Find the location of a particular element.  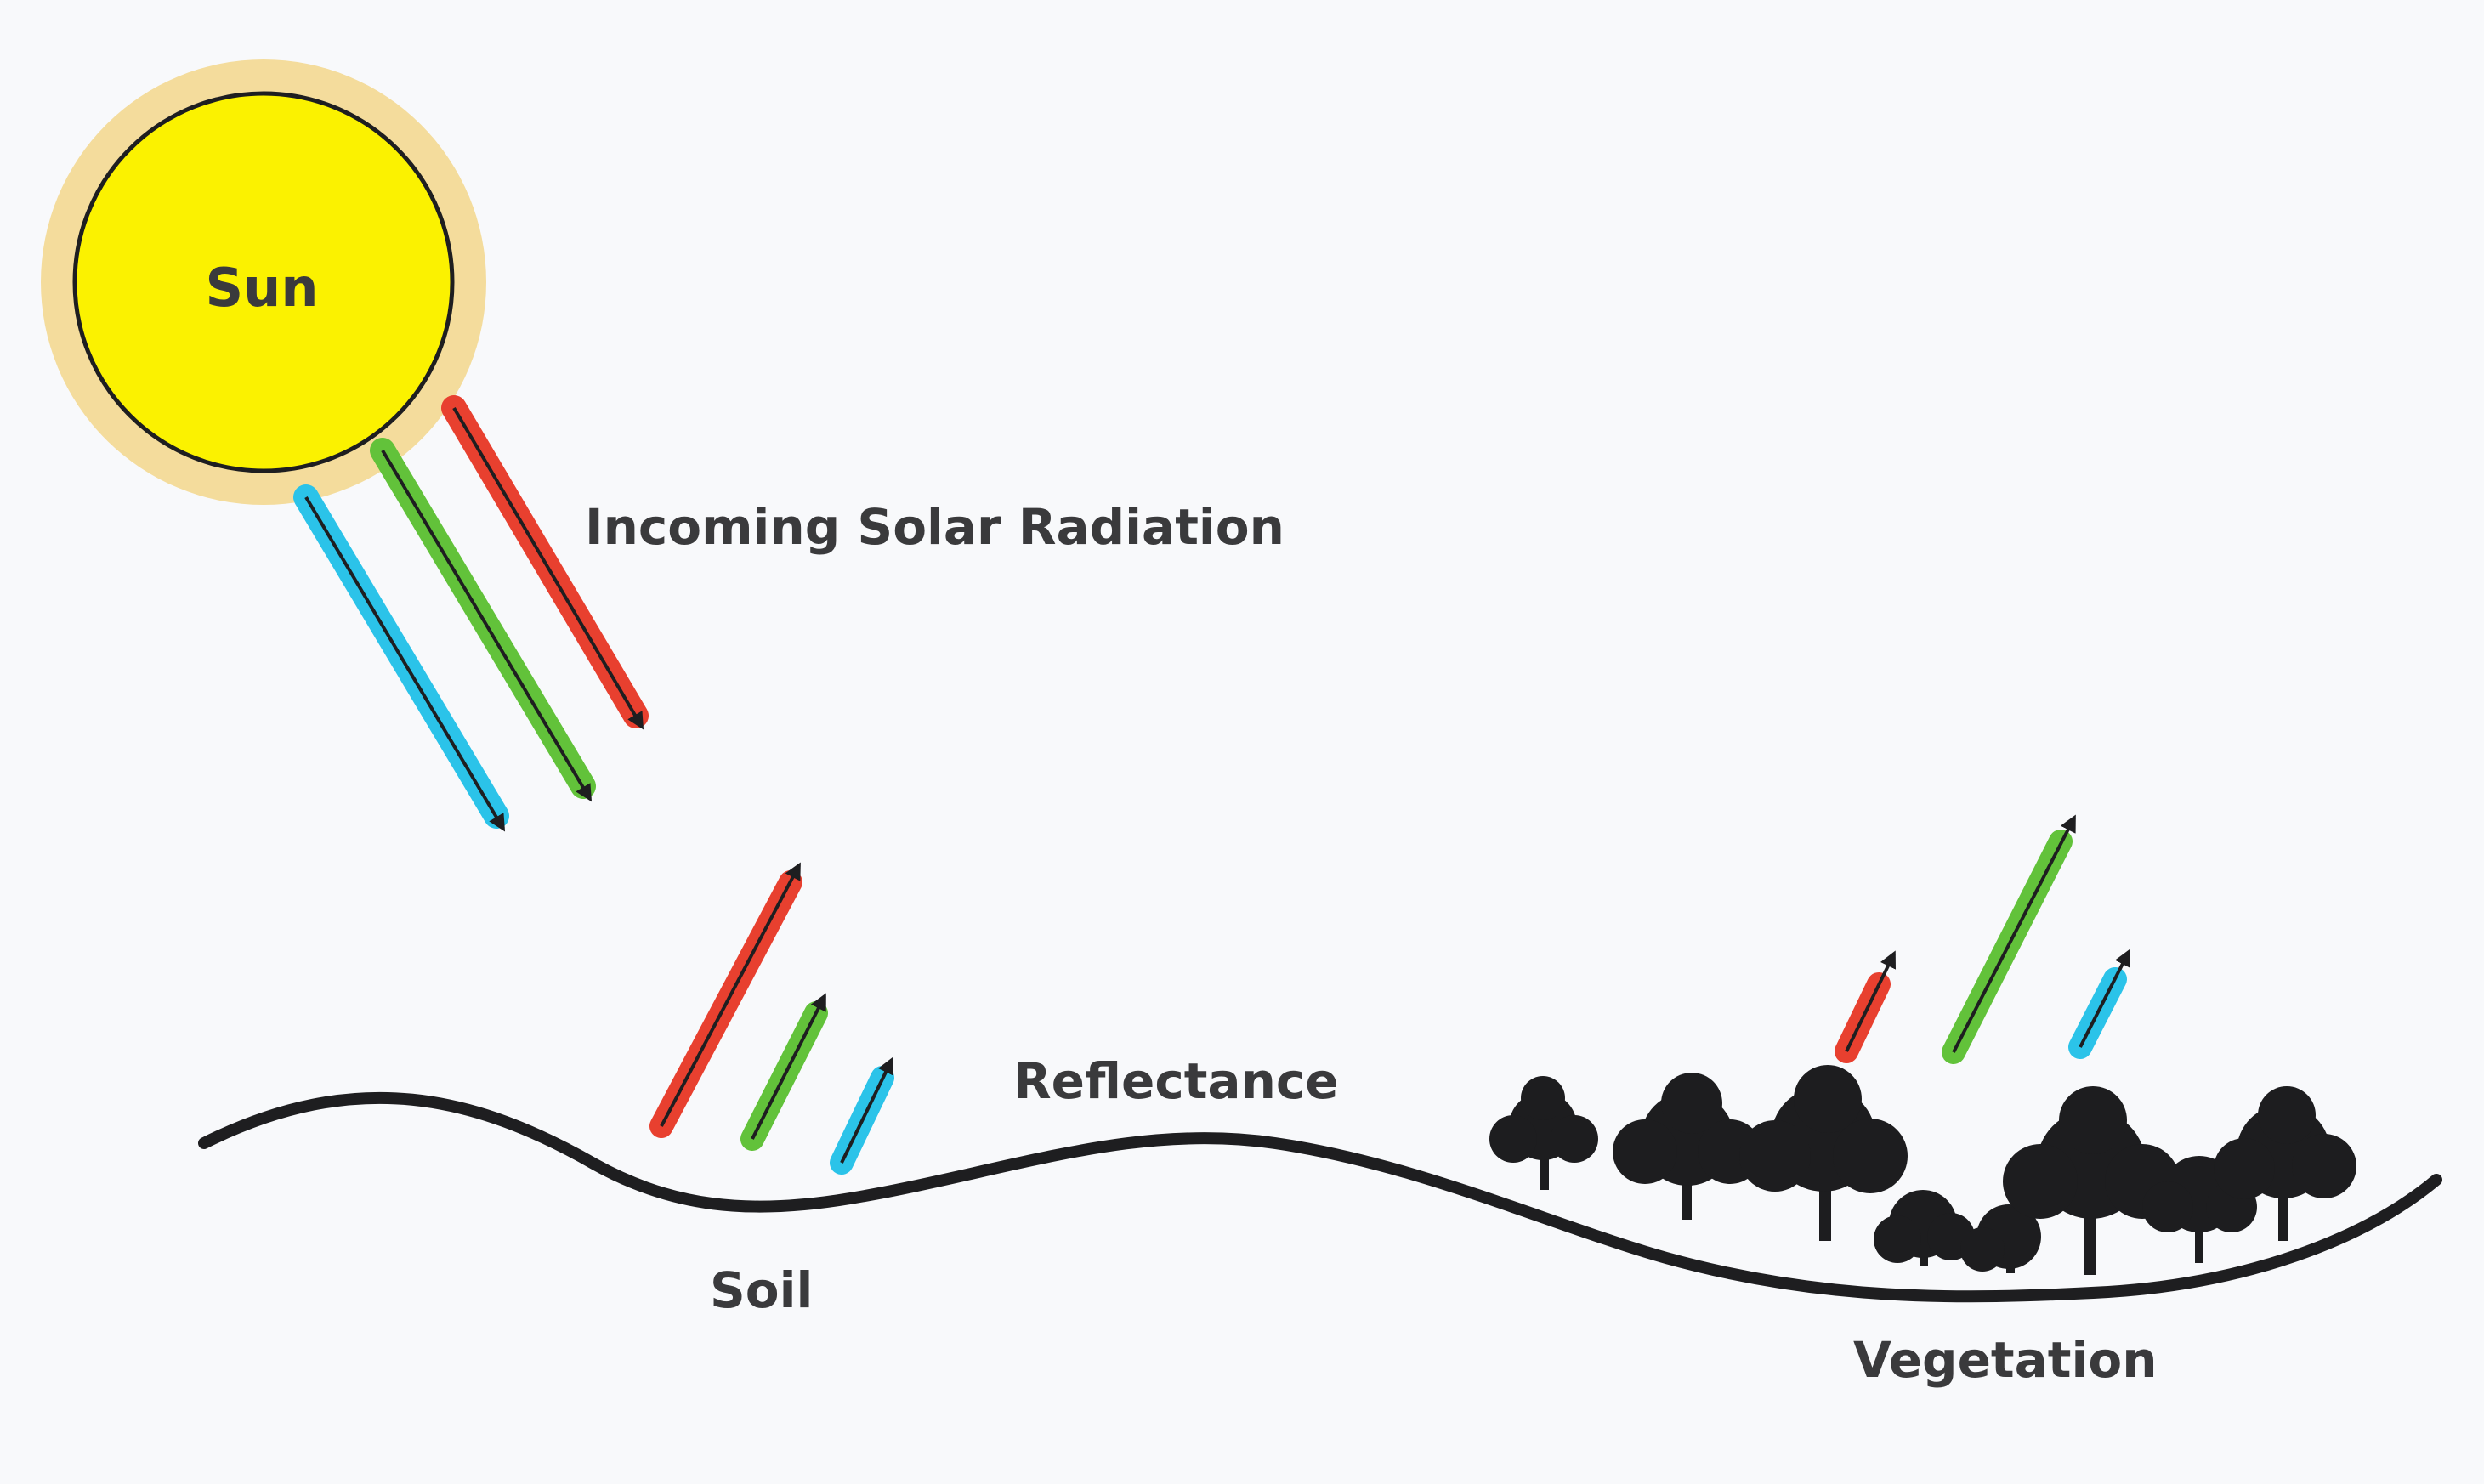

incoming-solar-radiation-label: Incoming Solar Radiation is located at coordinates (935, 527).